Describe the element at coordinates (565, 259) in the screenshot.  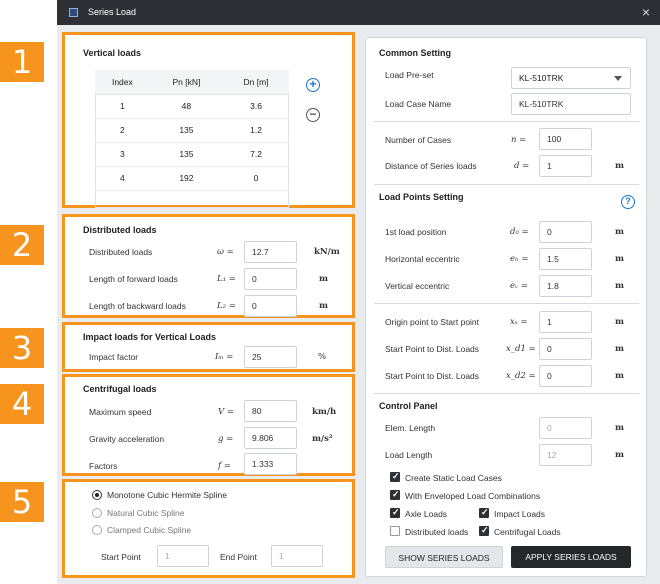
I see `horizontal-eccentric-input: 1.5` at that location.